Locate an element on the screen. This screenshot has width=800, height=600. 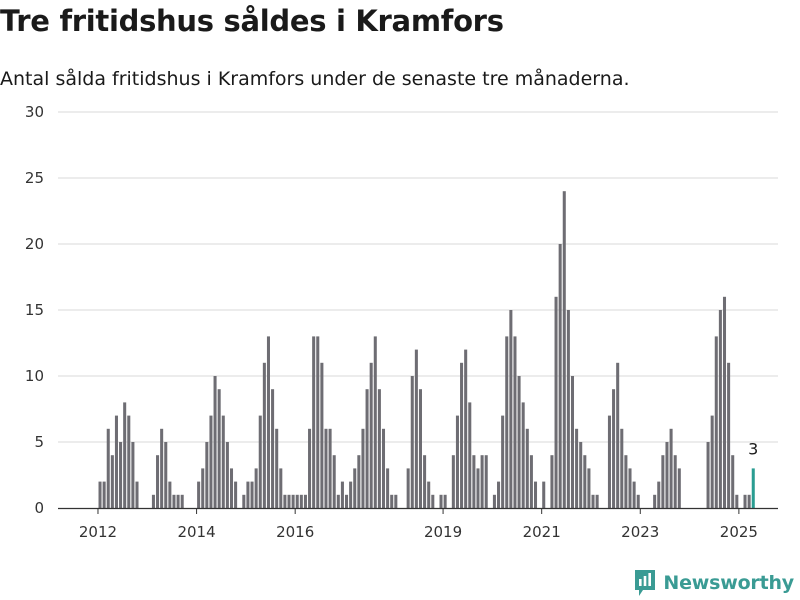
y-tick-label: 20 is located at coordinates (34, 244).